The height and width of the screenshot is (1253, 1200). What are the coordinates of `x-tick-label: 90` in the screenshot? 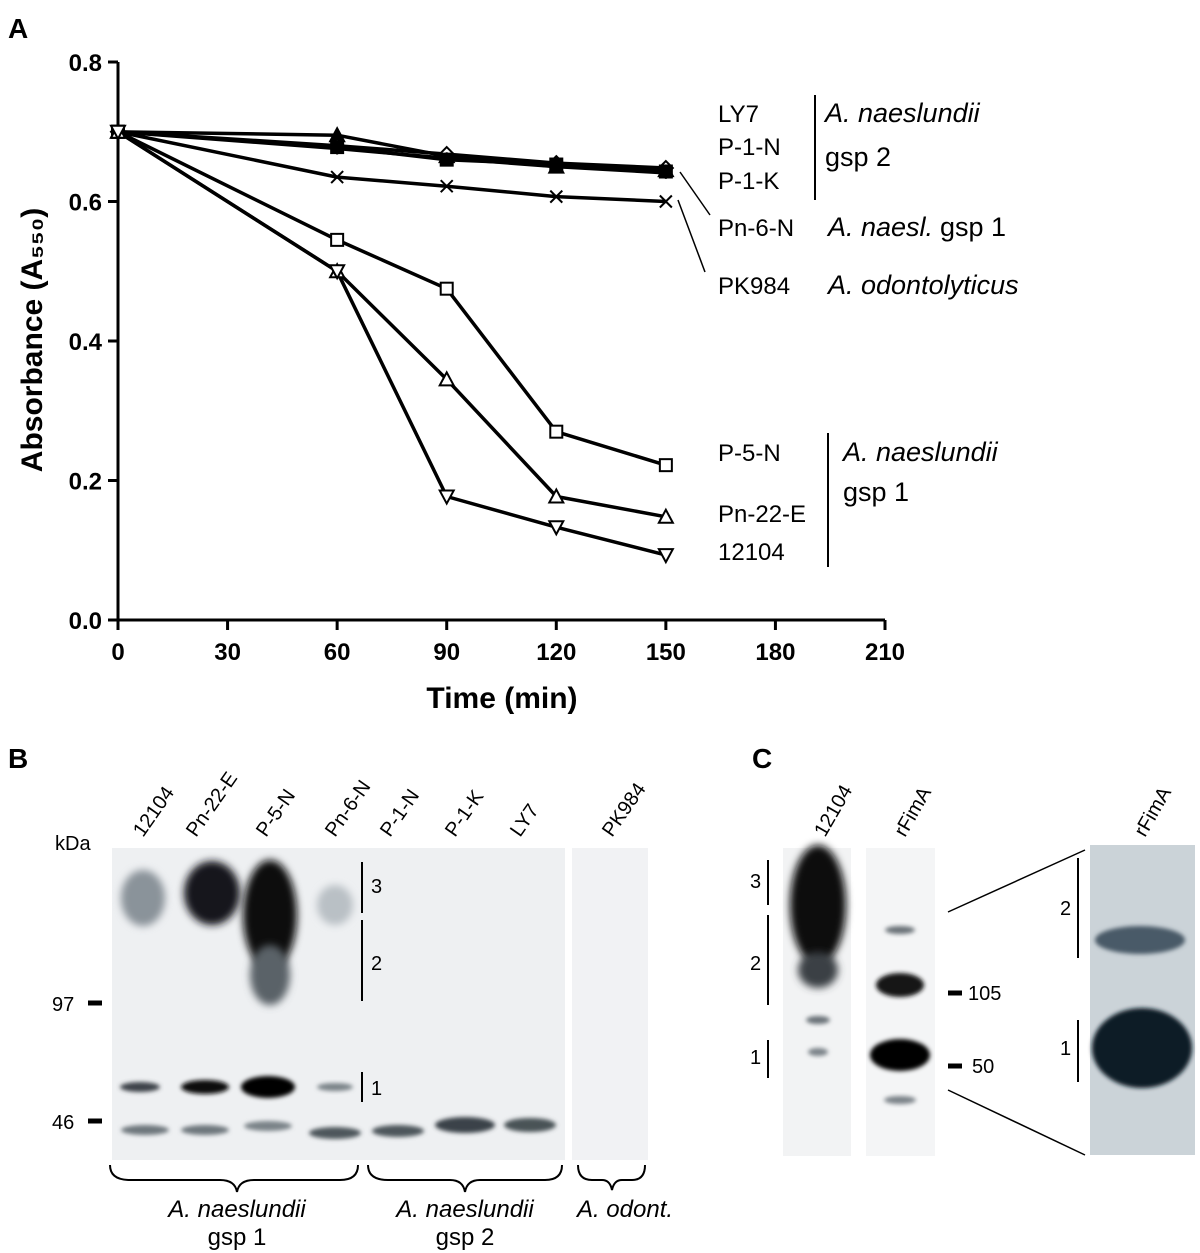 It's located at (446, 652).